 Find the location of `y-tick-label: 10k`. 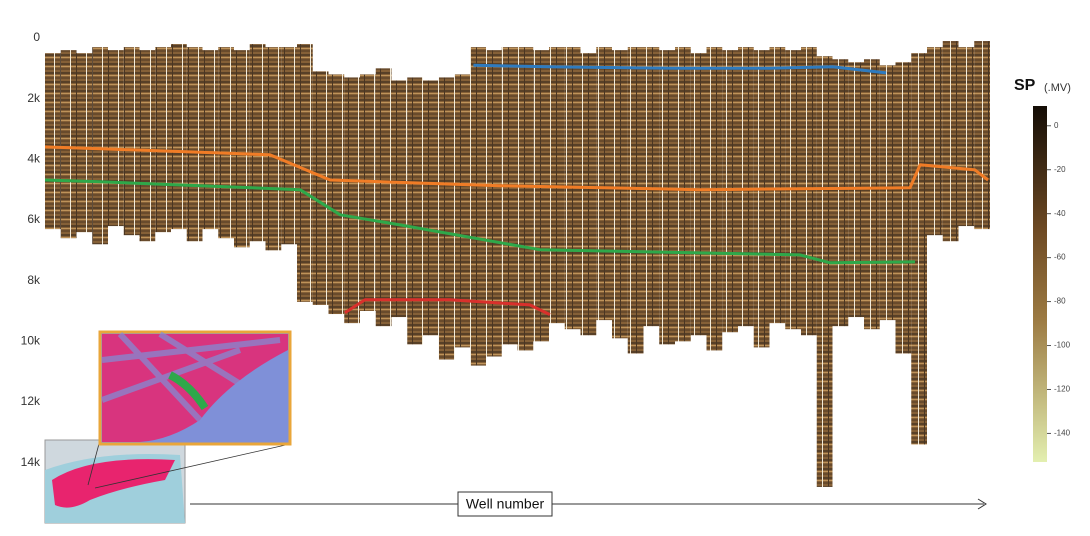

y-tick-label: 10k is located at coordinates (31, 341).